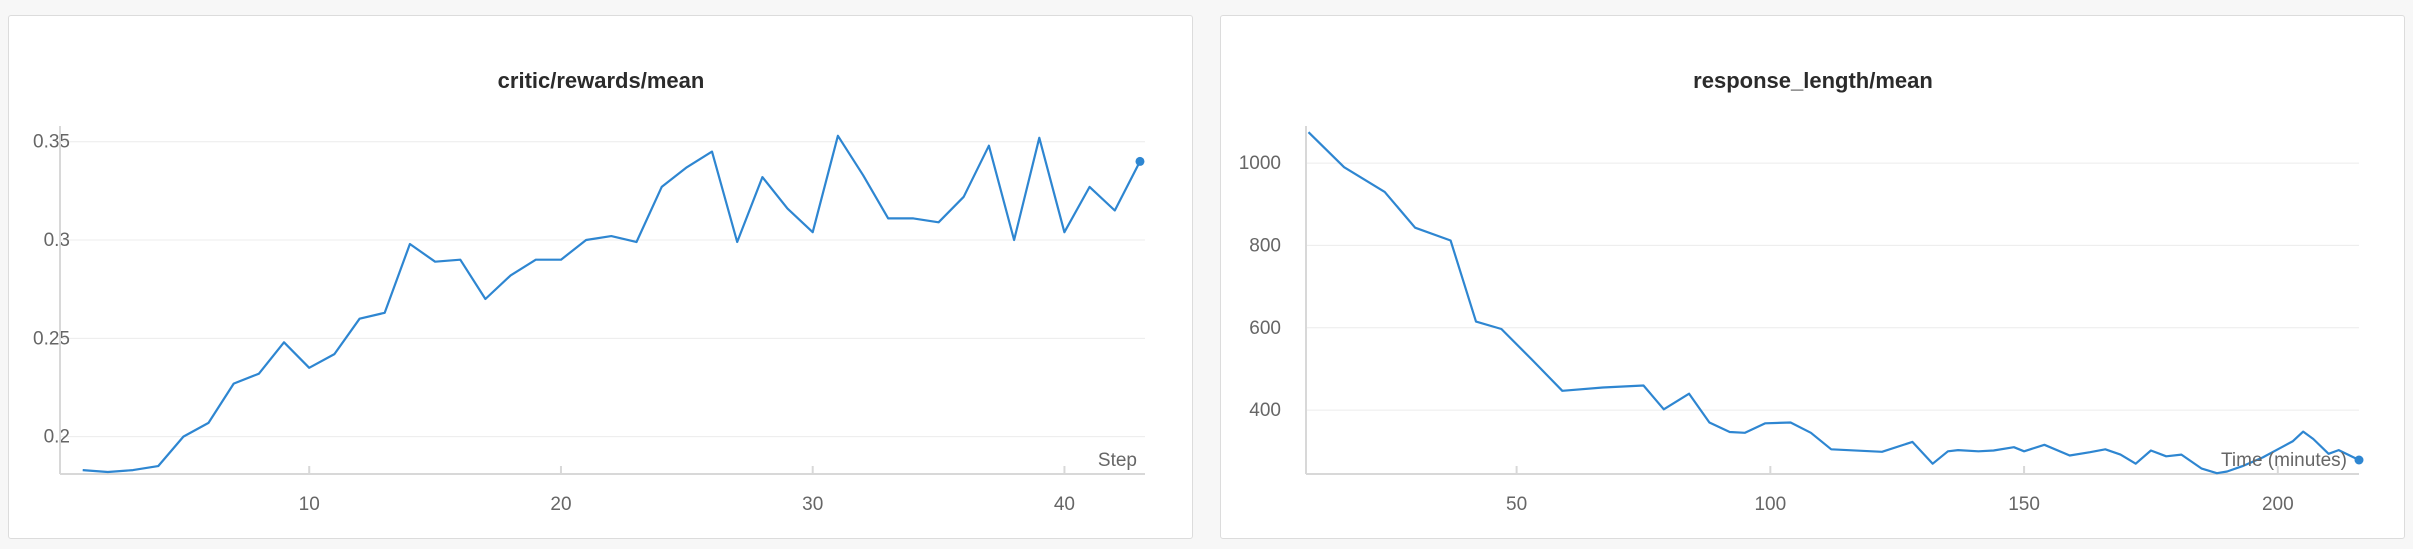 The image size is (2413, 549). What do you see at coordinates (2284, 460) in the screenshot?
I see `x-axis-label: Time (minutes)` at bounding box center [2284, 460].